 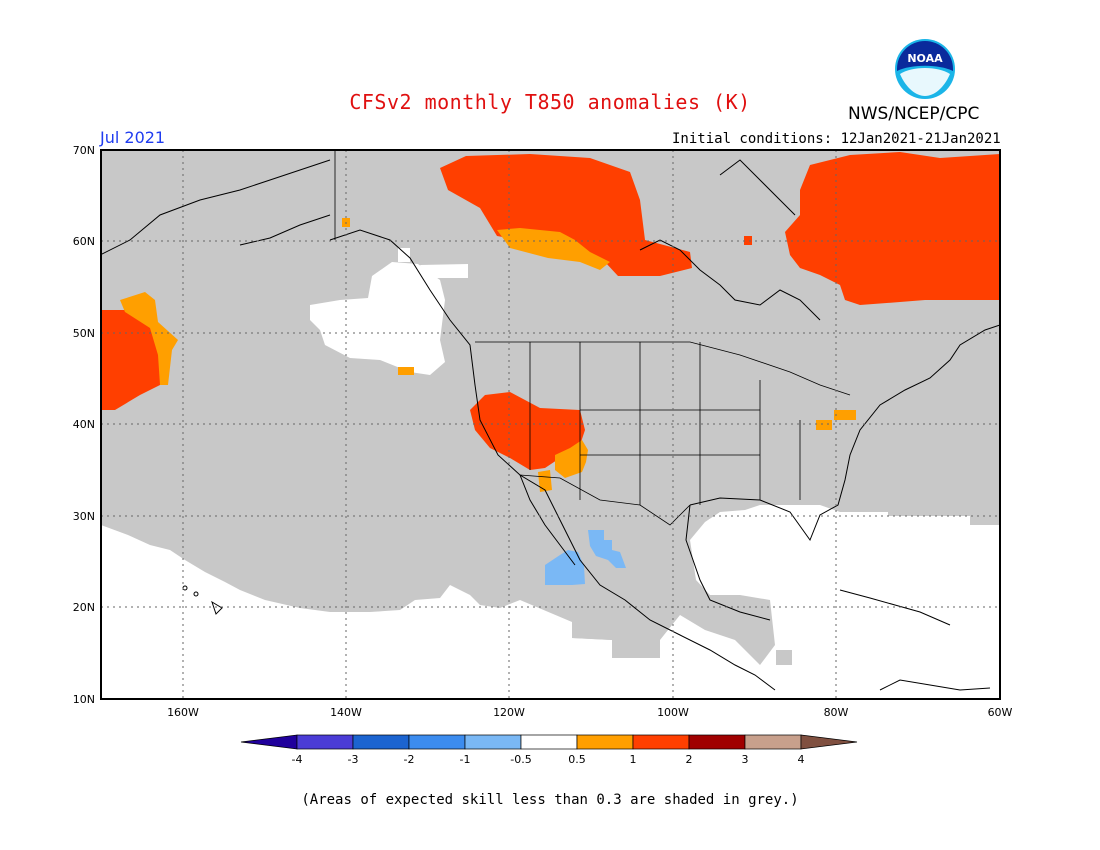 What do you see at coordinates (925, 58) in the screenshot?
I see `noaa-logo-text: NOAA` at bounding box center [925, 58].